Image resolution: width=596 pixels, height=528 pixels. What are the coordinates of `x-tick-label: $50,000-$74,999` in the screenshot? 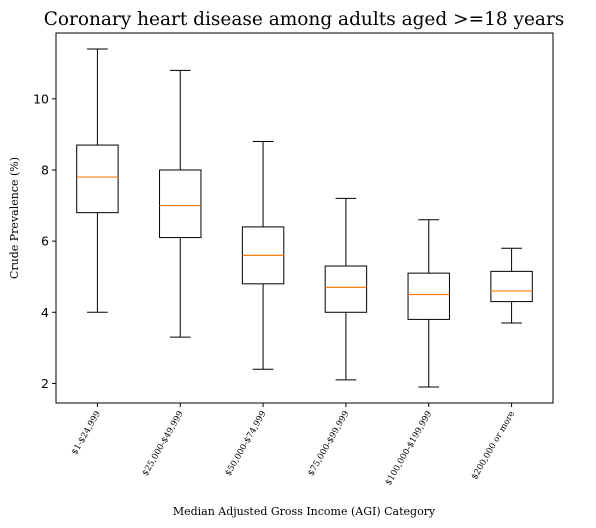 It's located at (245, 444).